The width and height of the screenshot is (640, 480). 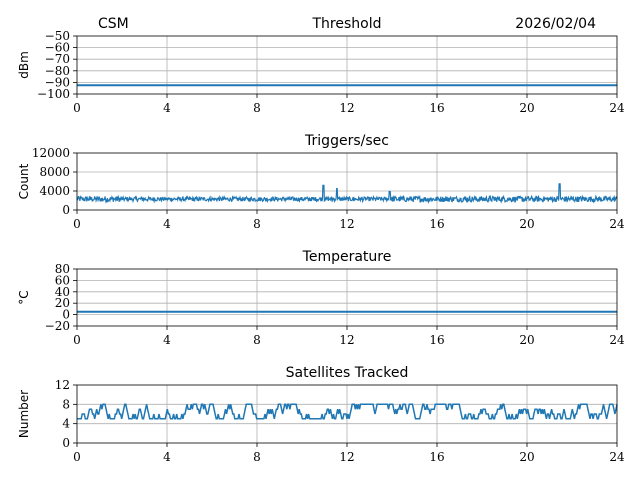 What do you see at coordinates (62, 303) in the screenshot?
I see `y-tick-label: 20` at bounding box center [62, 303].